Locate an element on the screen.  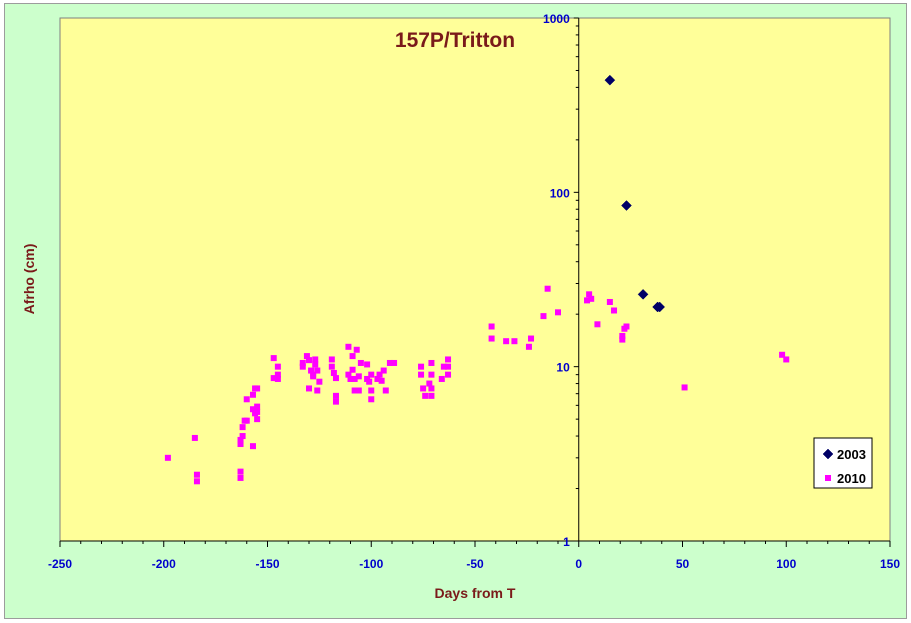
y-tick-label: 1 is located at coordinates (566, 542).